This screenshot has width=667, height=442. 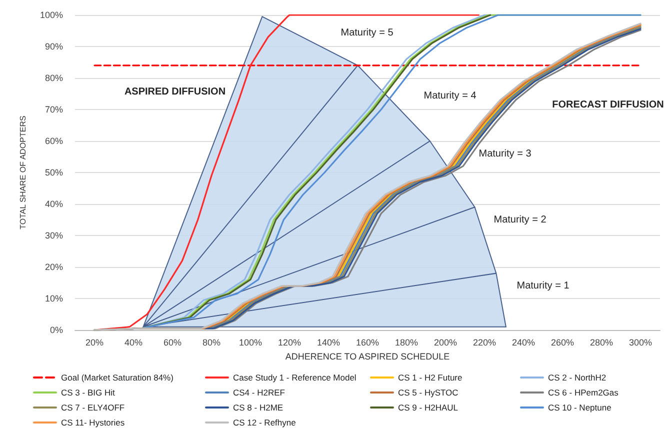 I want to click on legend-label: CS4 - H2REF, so click(x=259, y=393).